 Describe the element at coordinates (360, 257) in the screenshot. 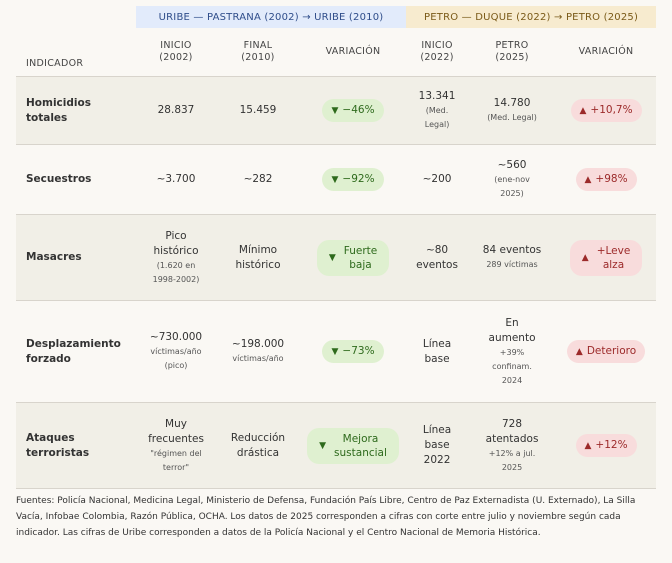

I see `variation-text: Fuerte baja` at that location.